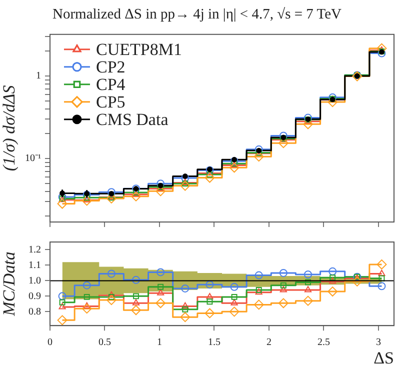  I want to click on y-tick-label: 1, so click(38, 76).